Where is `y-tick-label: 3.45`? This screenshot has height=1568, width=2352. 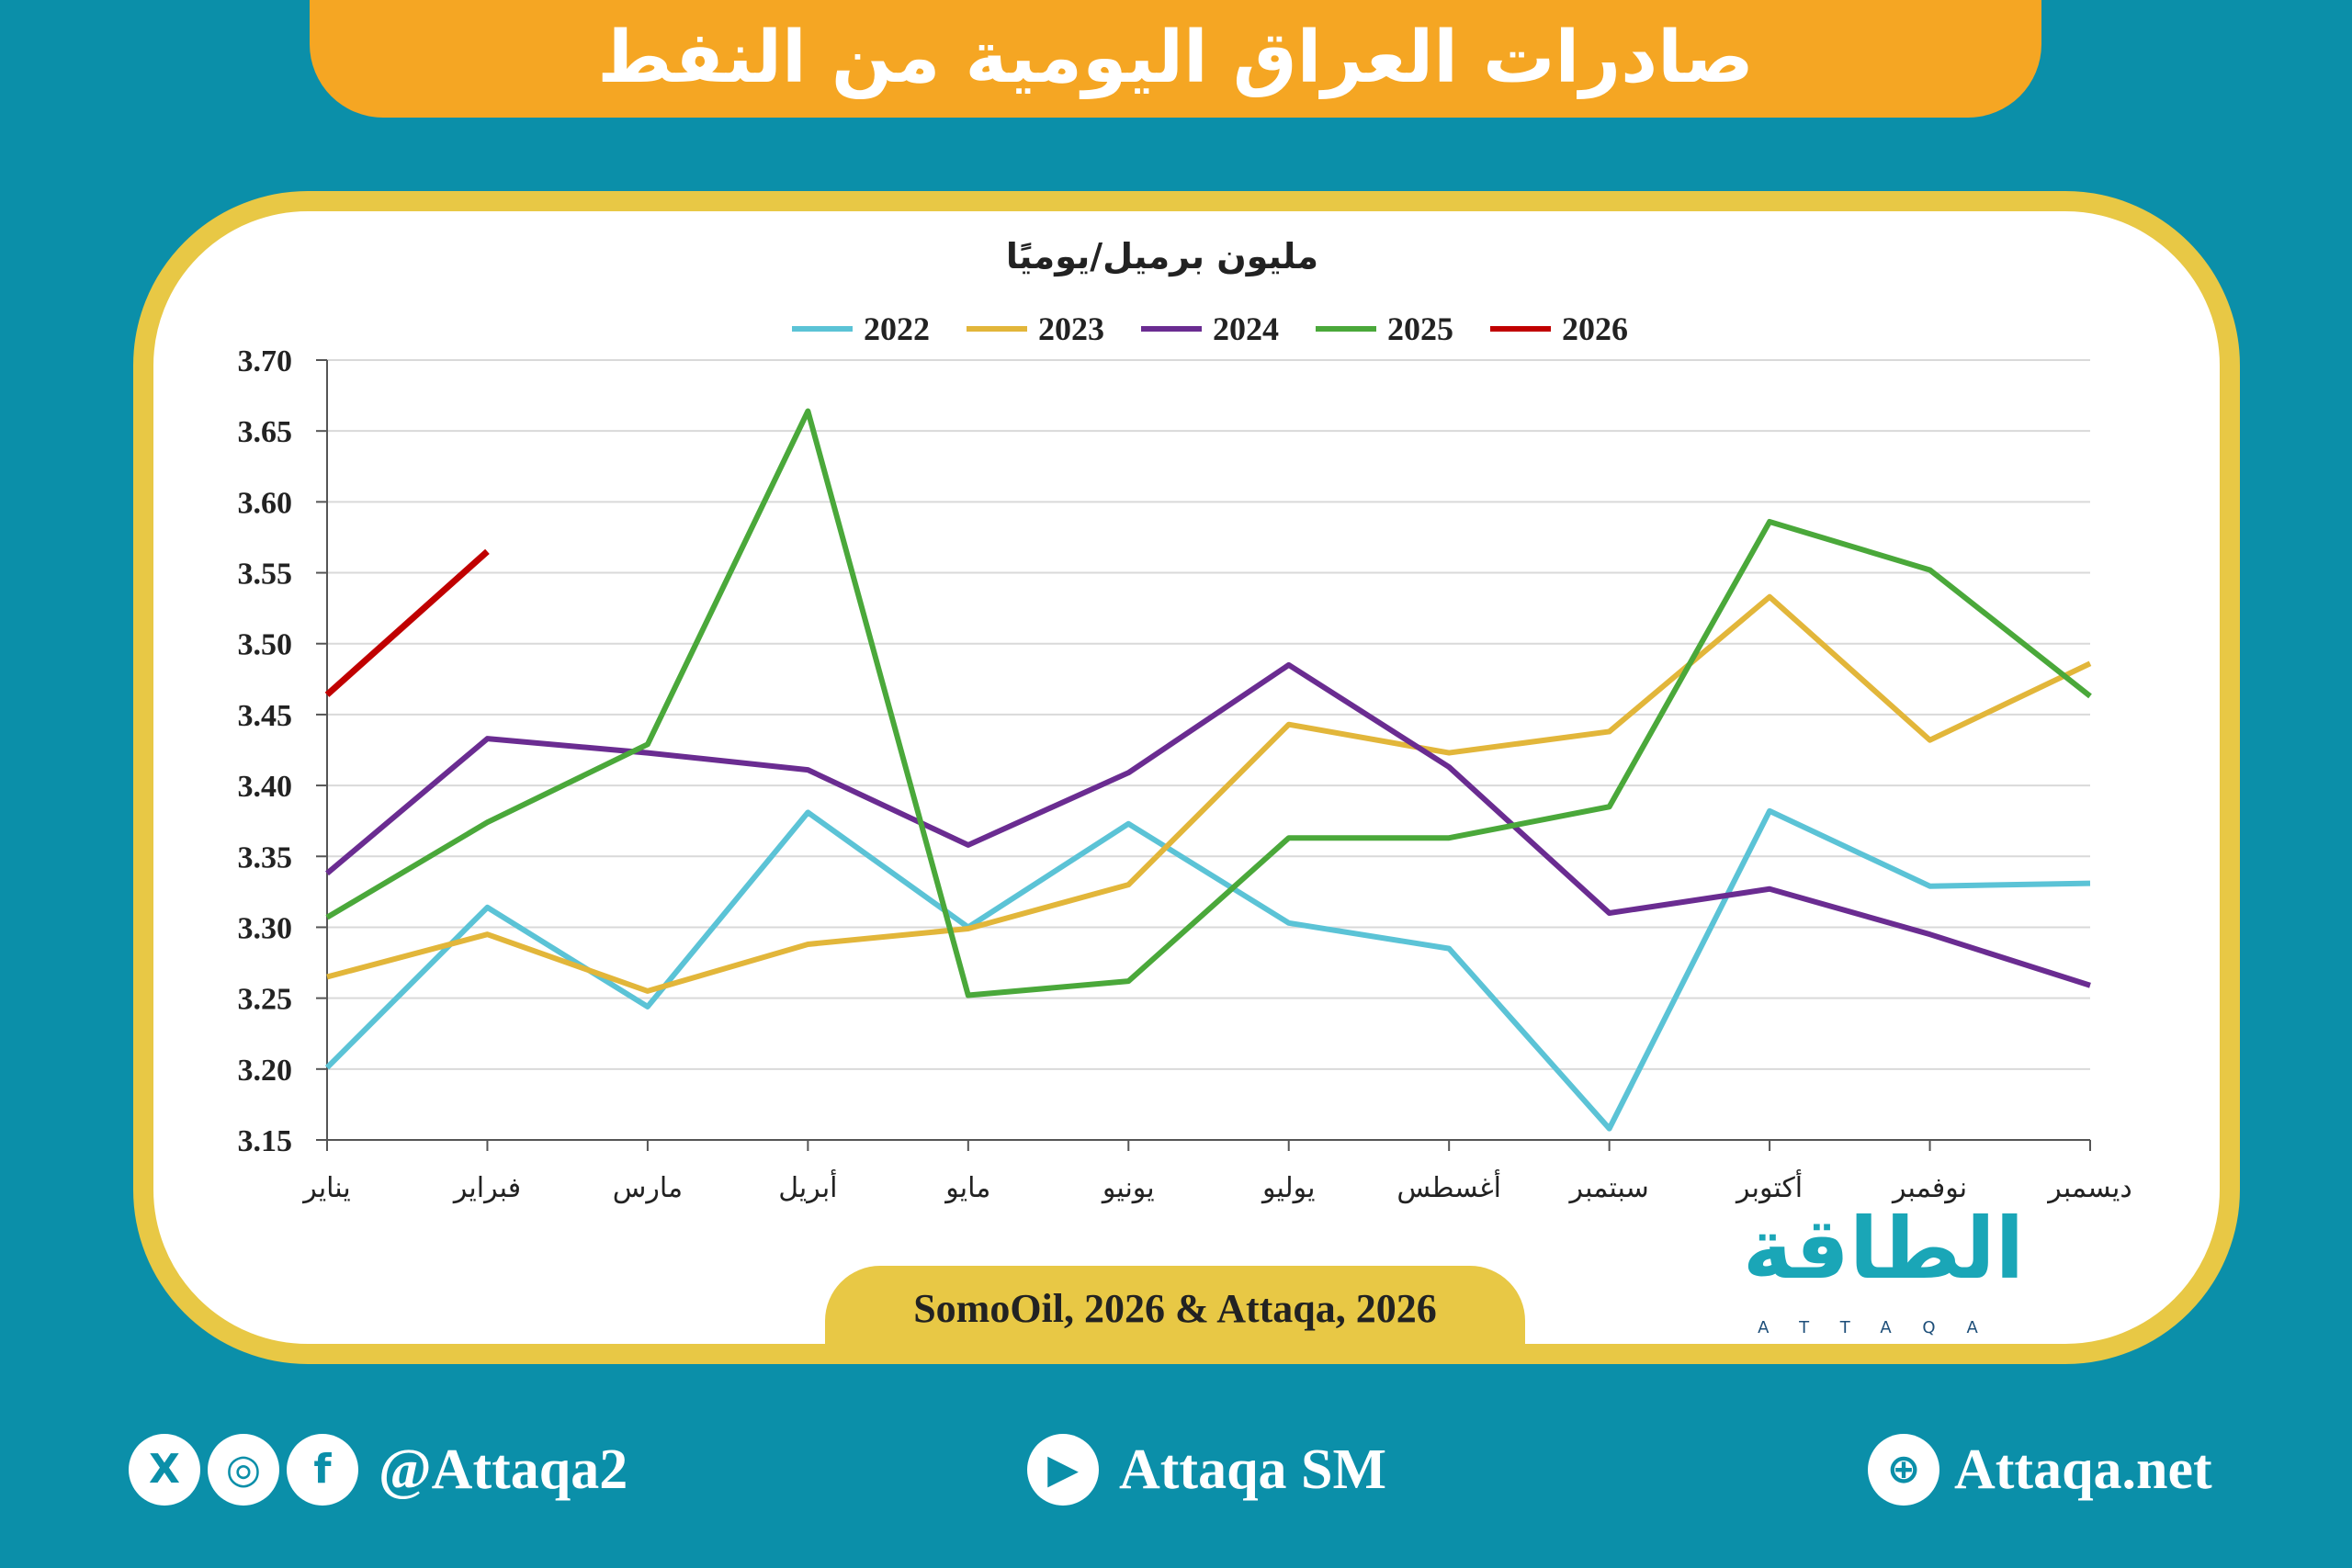
y-tick-label: 3.45 is located at coordinates (265, 716).